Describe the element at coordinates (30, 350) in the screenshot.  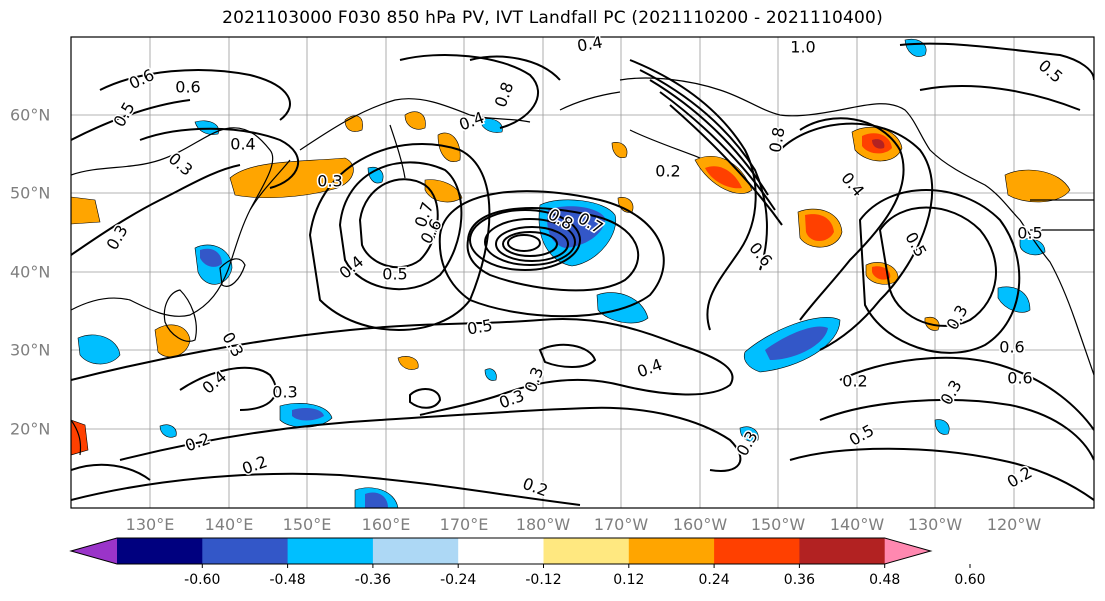
I see `y-tick-label: 30°N` at that location.